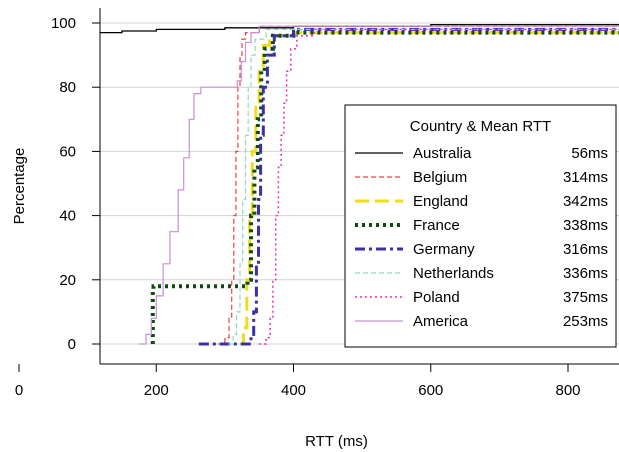  I want to click on legend-series-name: Poland, so click(436, 297).